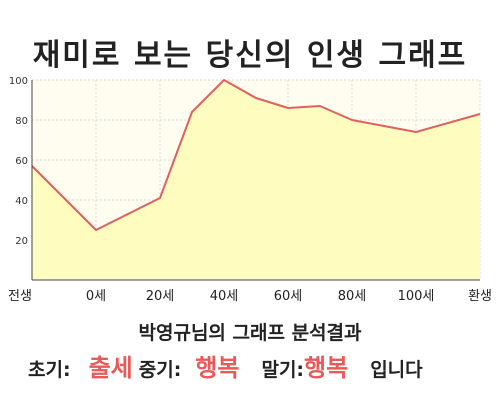  What do you see at coordinates (352, 296) in the screenshot?
I see `x-tick-label: 80세` at bounding box center [352, 296].